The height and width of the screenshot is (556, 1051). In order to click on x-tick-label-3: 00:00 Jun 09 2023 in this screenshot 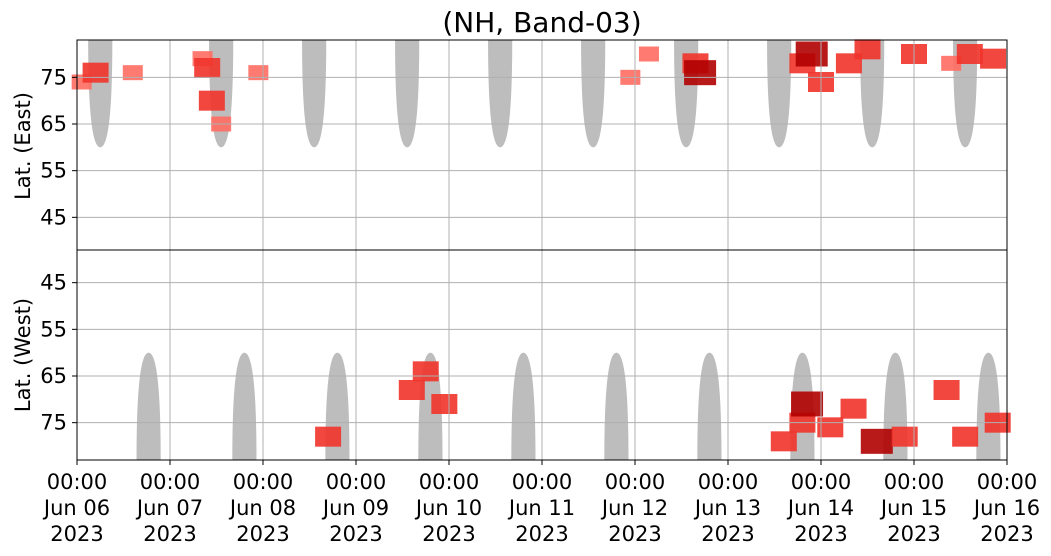, I will do `click(355, 508)`.